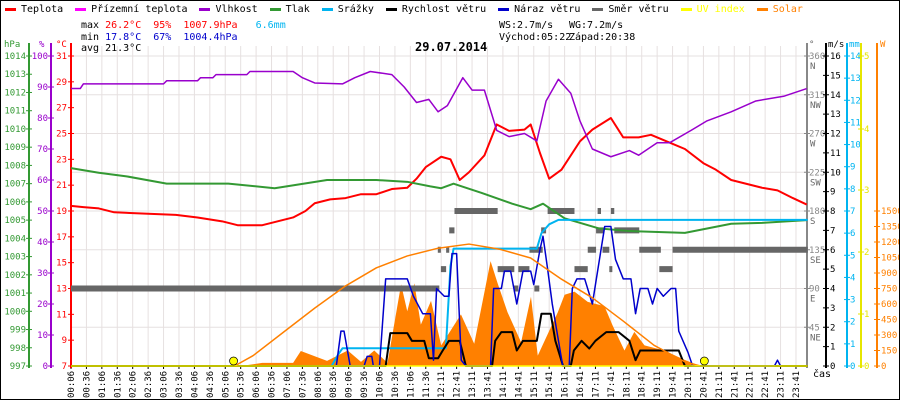  Describe the element at coordinates (470, 313) in the screenshot. I see `series-solar-area` at that location.